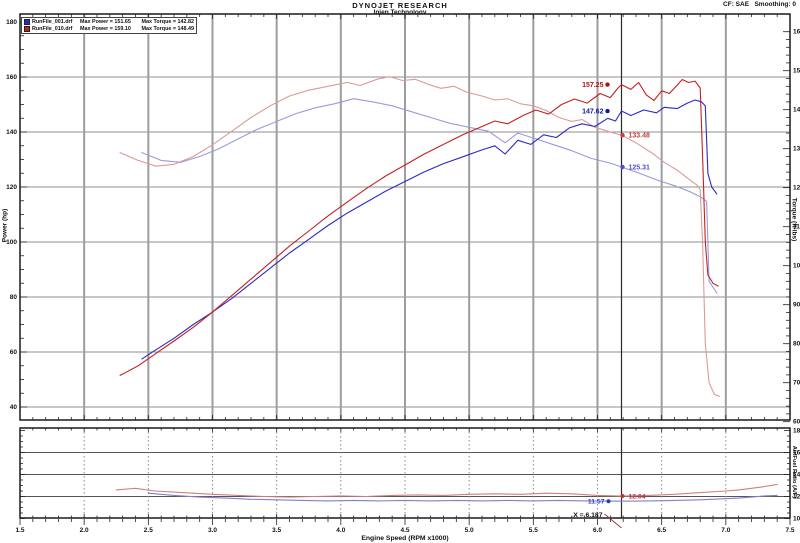  I want to click on torque-tick-label: 70, so click(796, 383).